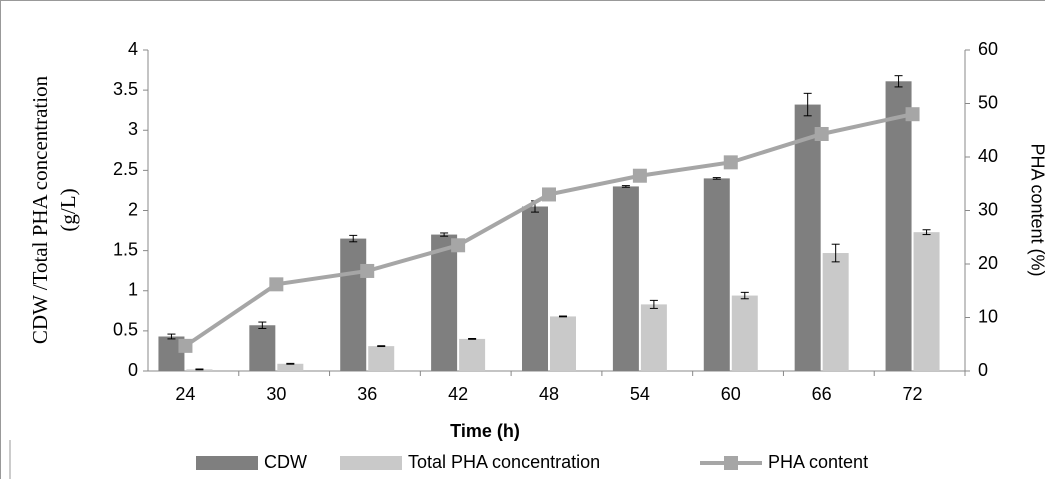 This screenshot has width=1045, height=479. I want to click on y-tick-label: 2.5, so click(125, 169).